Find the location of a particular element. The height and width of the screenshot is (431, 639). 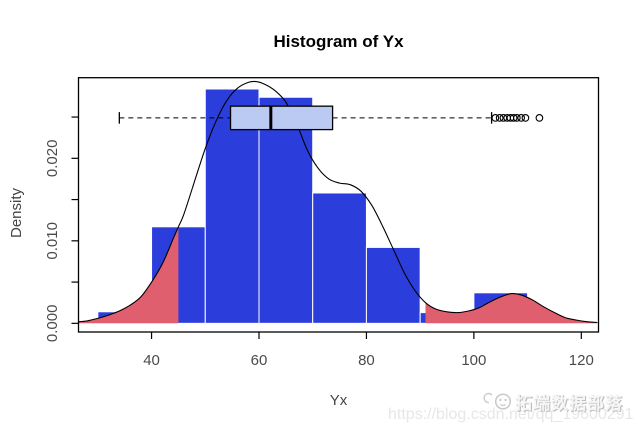

watermark-url: https://blog.csdn.net/qq_19600291 is located at coordinates (511, 414).